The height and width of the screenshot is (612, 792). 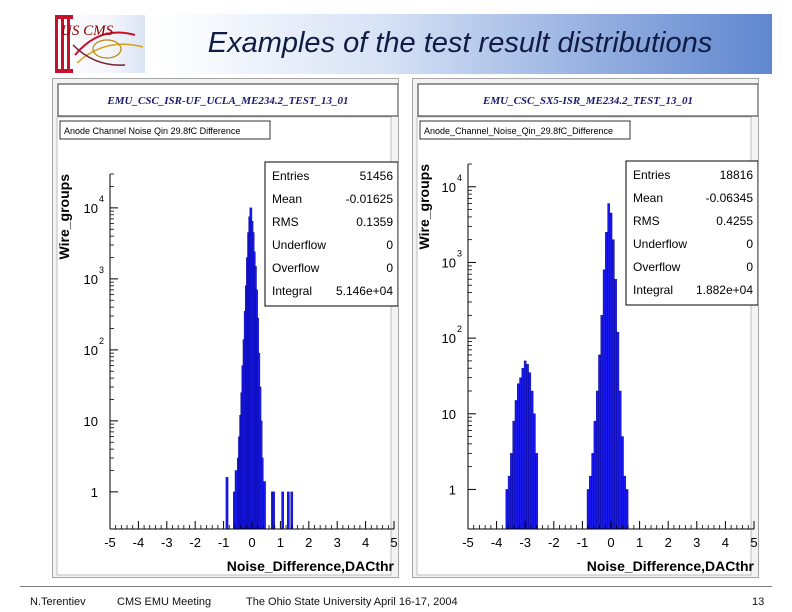 What do you see at coordinates (696, 542) in the screenshot?
I see `x-tick-label: 3` at bounding box center [696, 542].